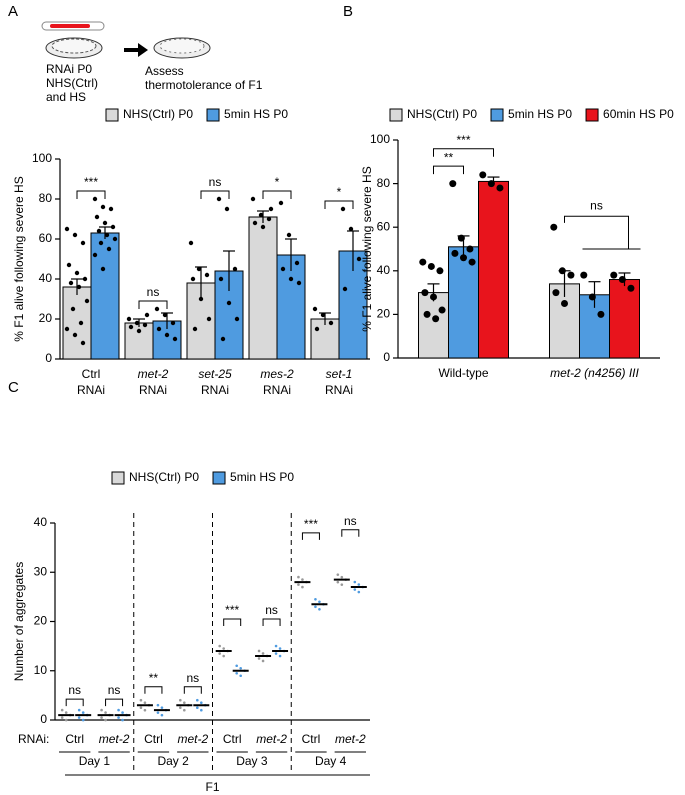 The image size is (685, 795). What do you see at coordinates (41, 571) in the screenshot?
I see `y-tick-label: 30` at bounding box center [41, 571].